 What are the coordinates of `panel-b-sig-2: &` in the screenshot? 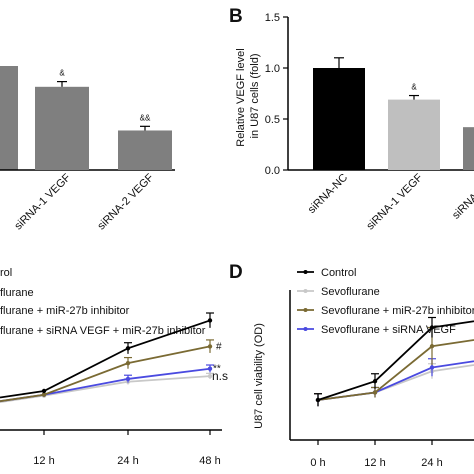 It's located at (414, 87).